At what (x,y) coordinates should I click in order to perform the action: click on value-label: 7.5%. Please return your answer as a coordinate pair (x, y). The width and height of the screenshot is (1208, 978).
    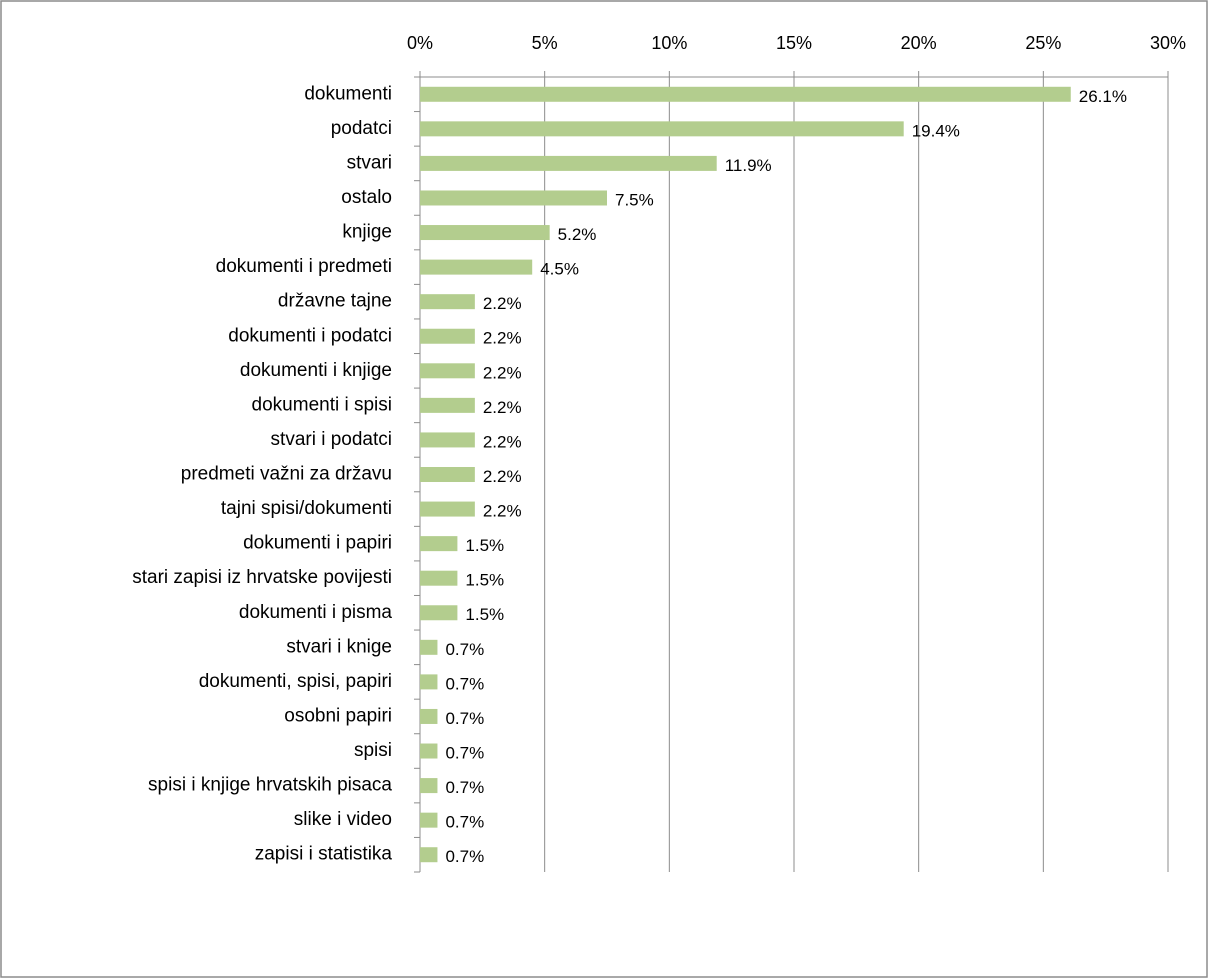
    Looking at the image, I should click on (634, 199).